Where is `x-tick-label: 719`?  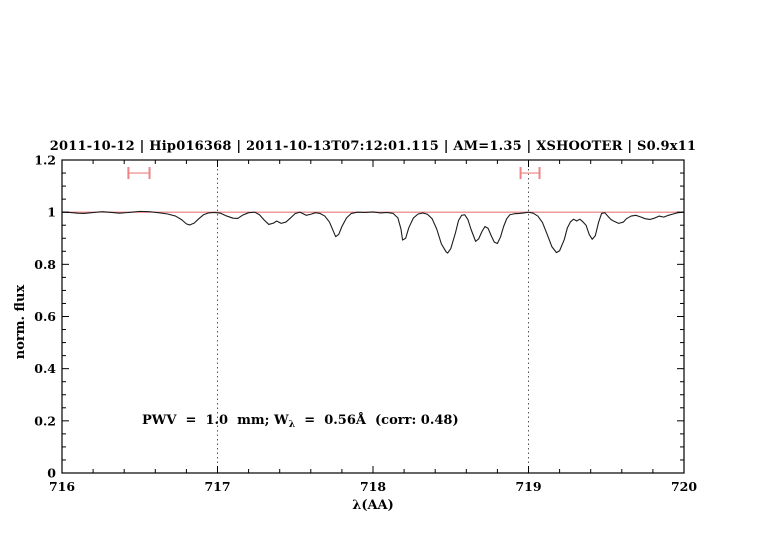 x-tick-label: 719 is located at coordinates (528, 486).